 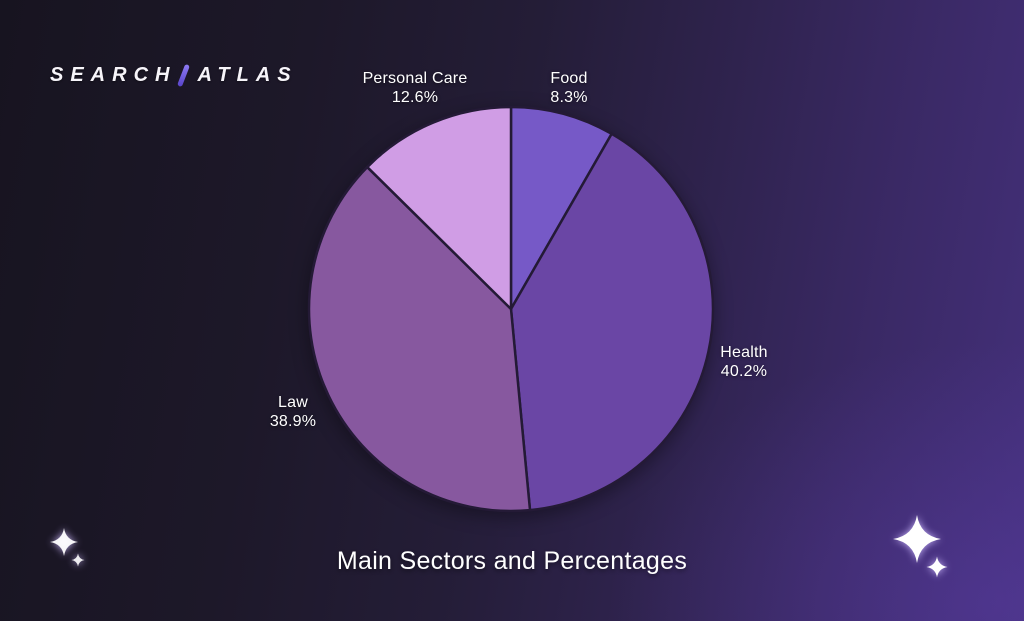 I want to click on chart-title: Main Sectors and Percentages, so click(x=512, y=561).